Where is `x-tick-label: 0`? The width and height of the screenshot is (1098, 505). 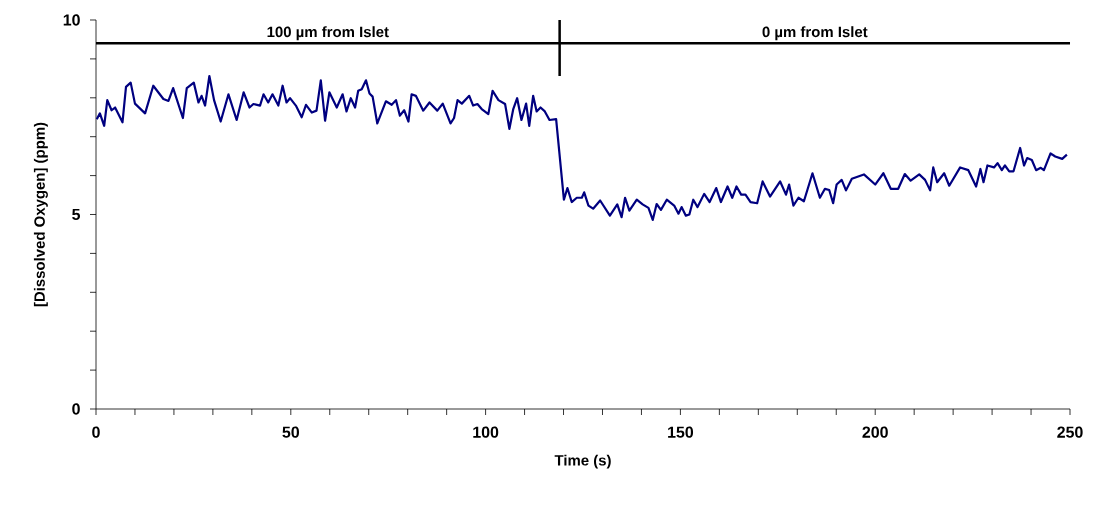
x-tick-label: 0 is located at coordinates (96, 432).